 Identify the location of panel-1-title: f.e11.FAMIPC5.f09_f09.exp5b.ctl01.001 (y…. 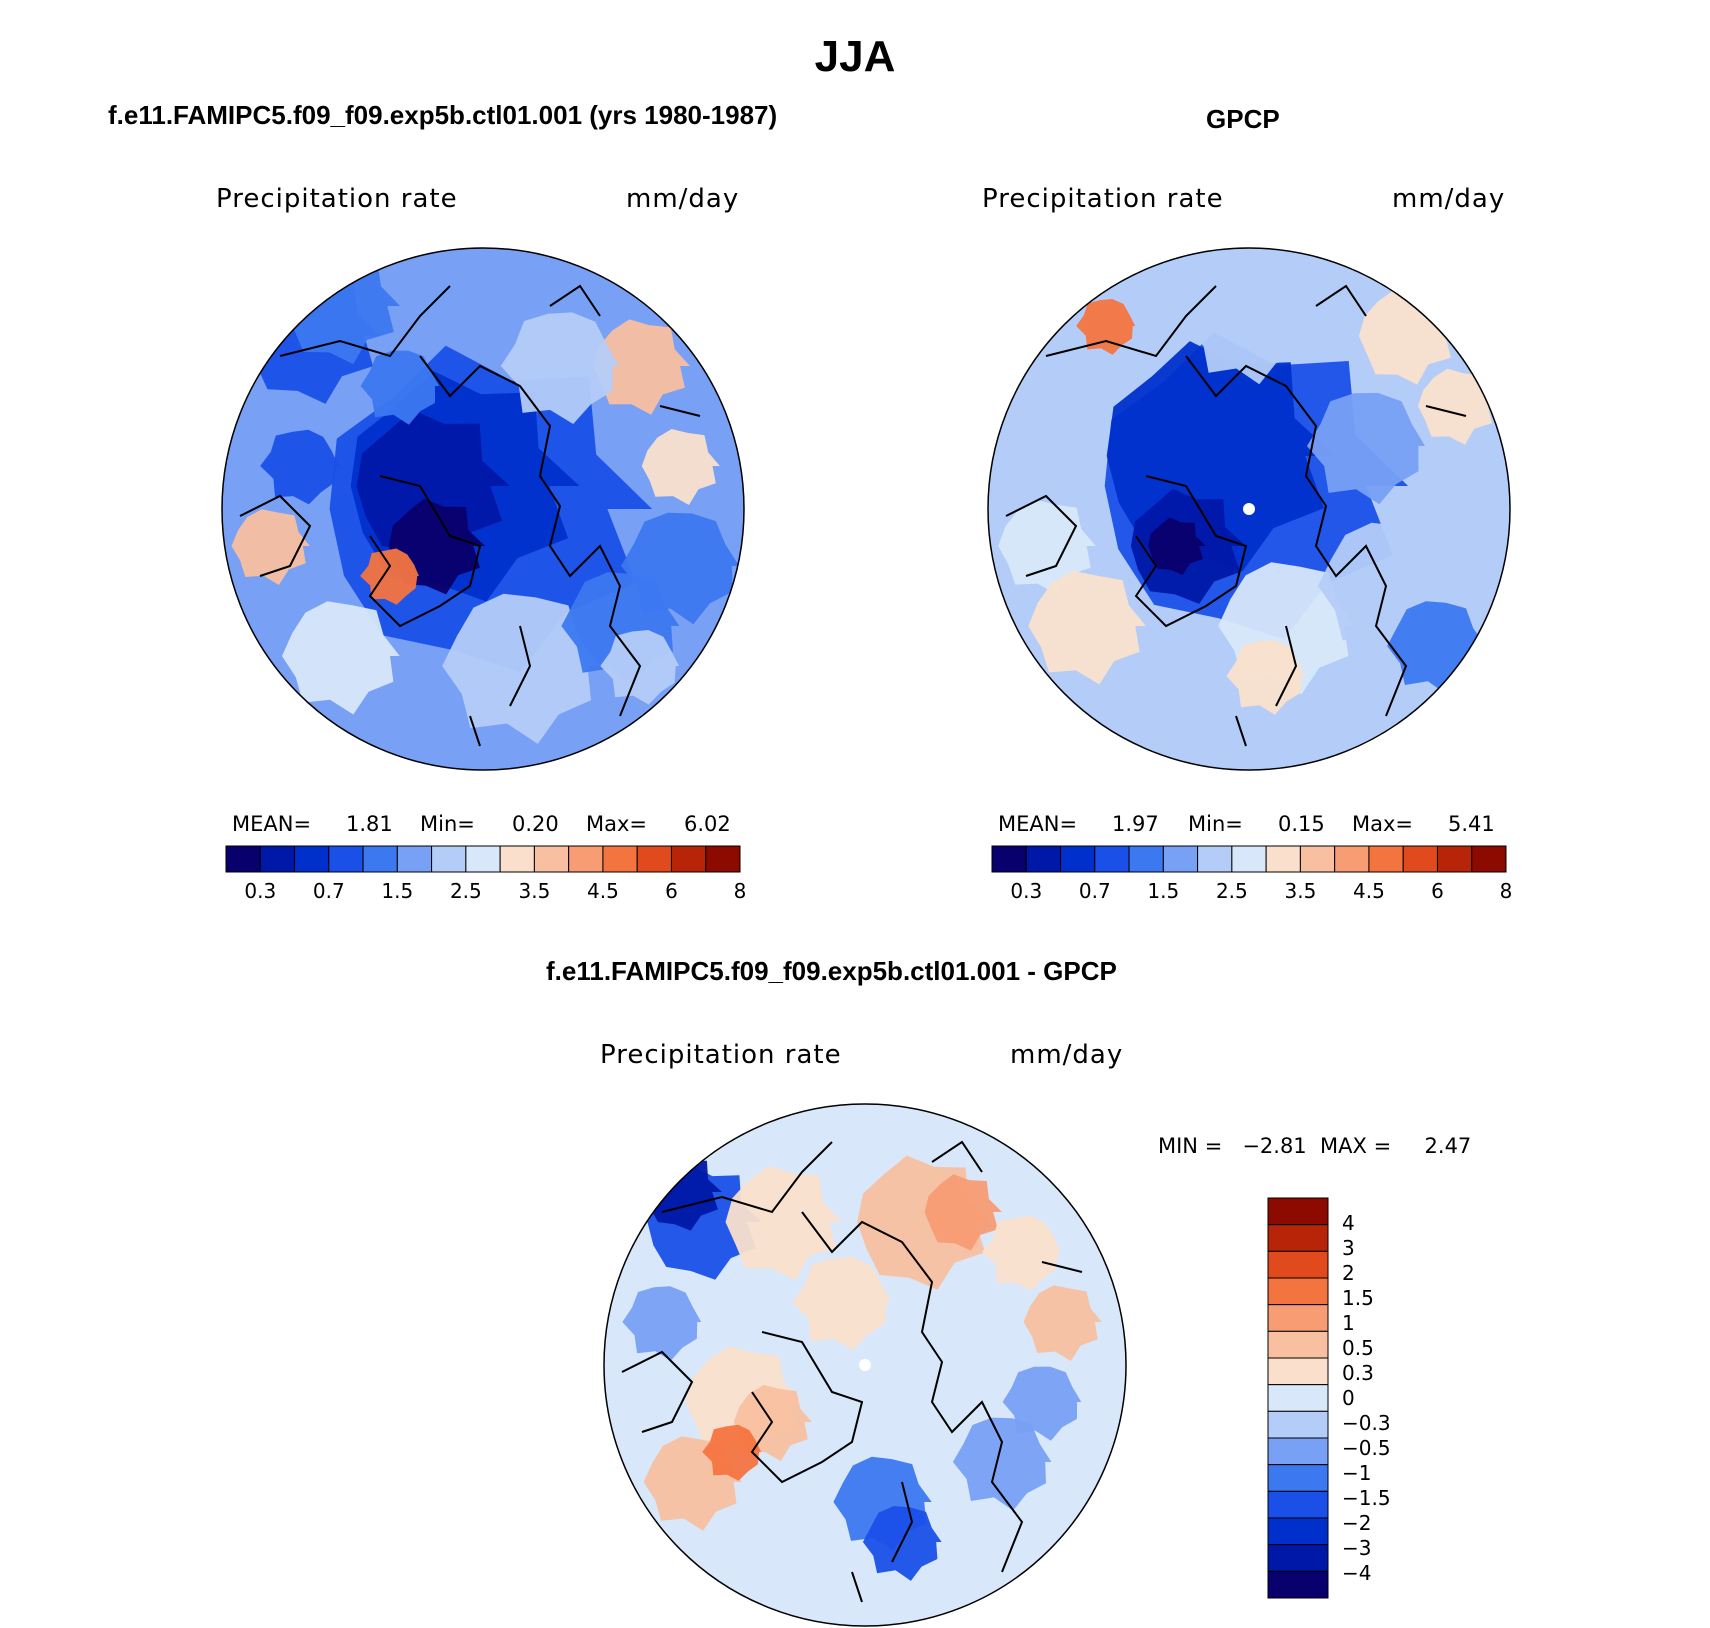
(443, 115).